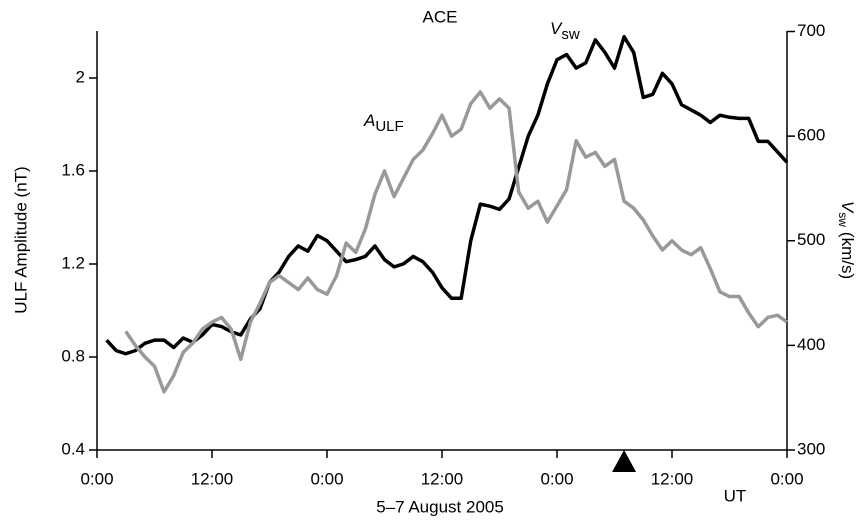 Image resolution: width=861 pixels, height=522 pixels. I want to click on series-label: Vsw, so click(565, 30).